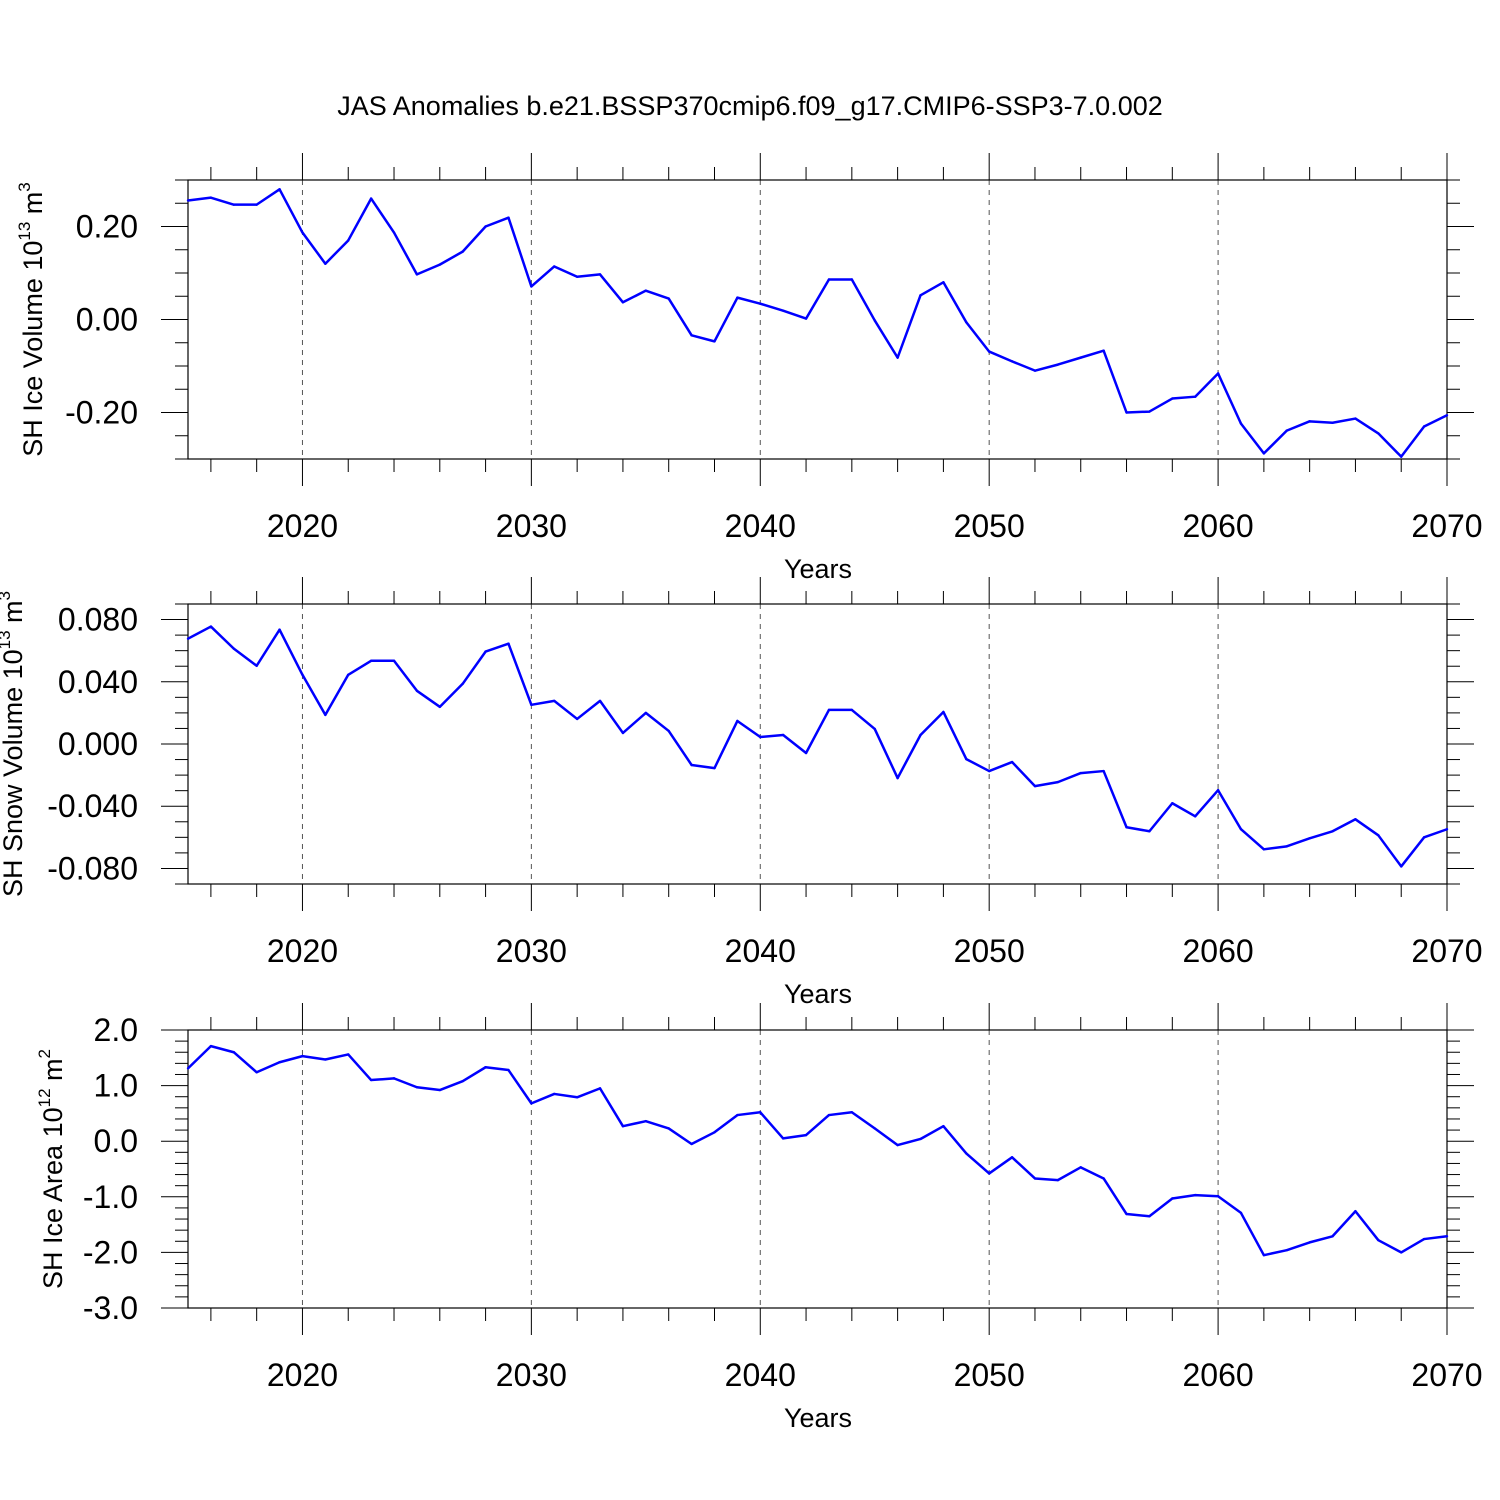 This screenshot has height=1500, width=1500. What do you see at coordinates (817, 746) in the screenshot?
I see `series-line` at bounding box center [817, 746].